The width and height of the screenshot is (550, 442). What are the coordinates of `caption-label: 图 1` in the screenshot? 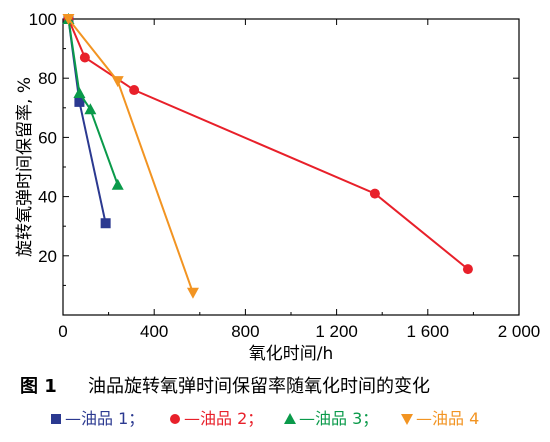 It's located at (38, 386).